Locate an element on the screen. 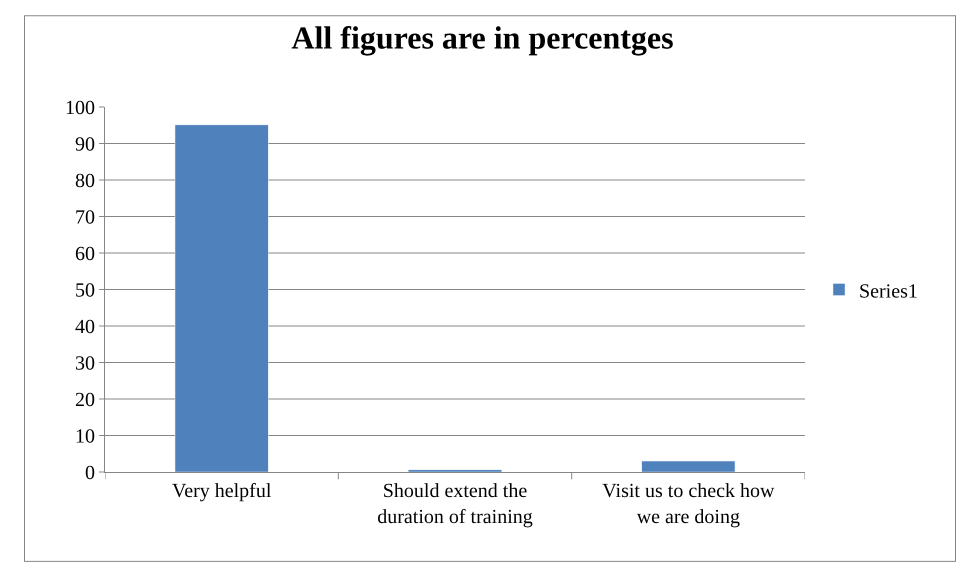  y-tick-label: 10 is located at coordinates (85, 437).